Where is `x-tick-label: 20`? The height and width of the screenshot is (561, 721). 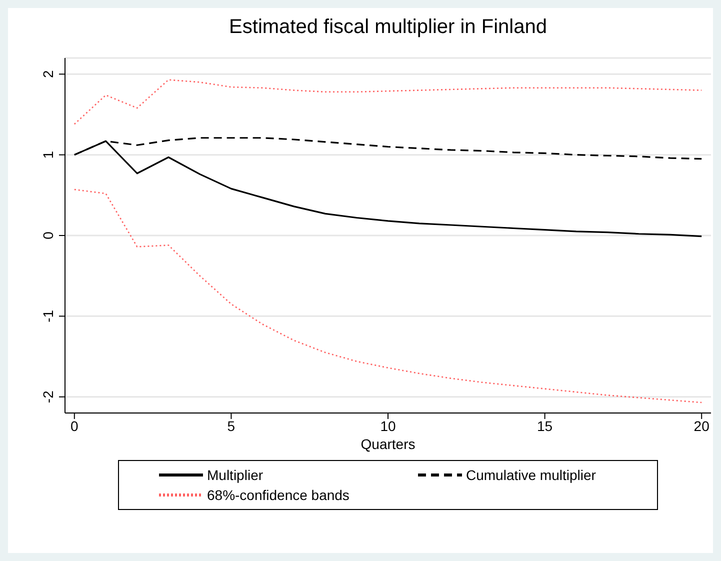
x-tick-label: 20 is located at coordinates (702, 426).